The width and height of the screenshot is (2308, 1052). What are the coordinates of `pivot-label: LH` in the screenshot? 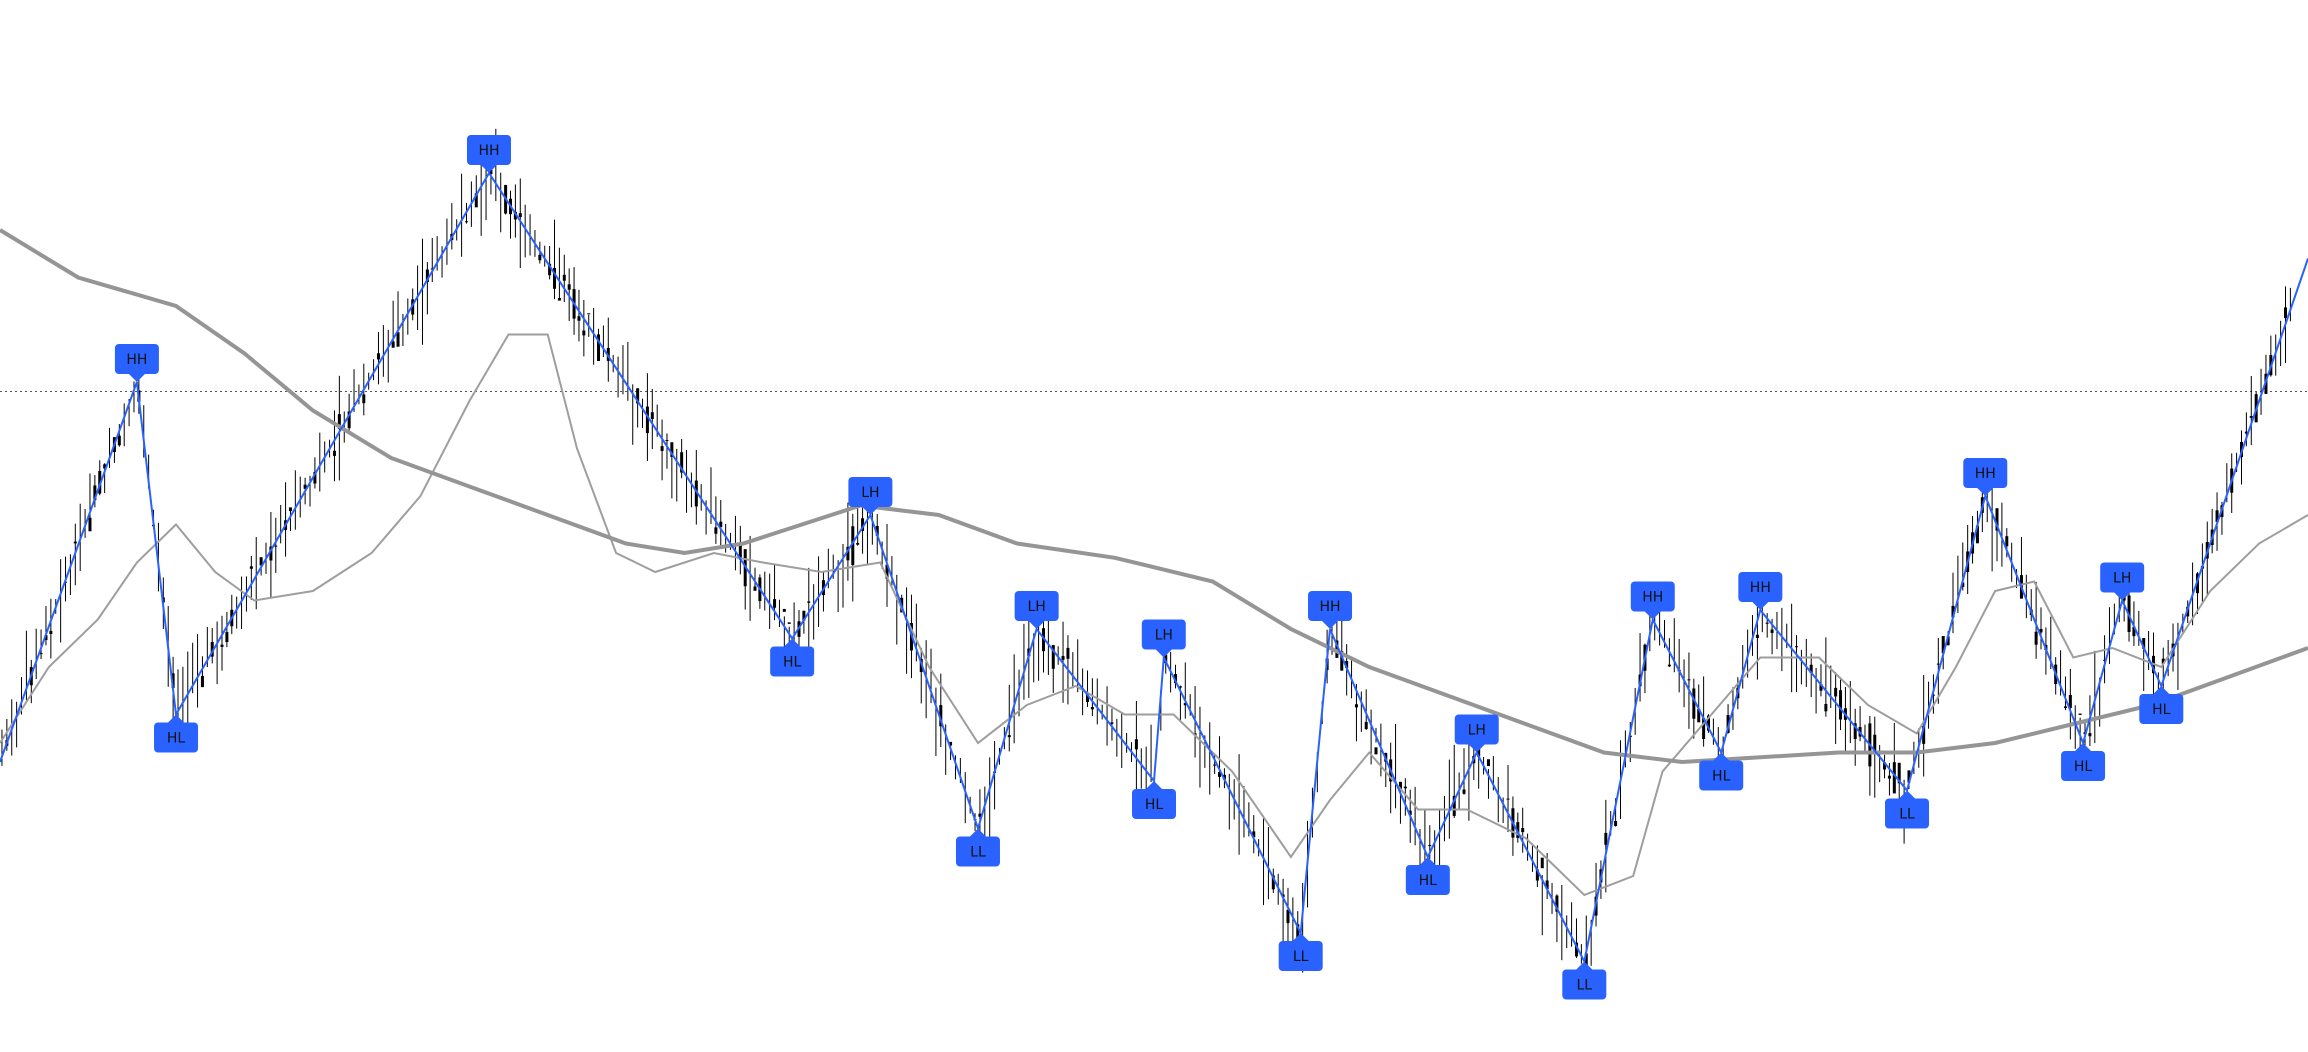 It's located at (1036, 607).